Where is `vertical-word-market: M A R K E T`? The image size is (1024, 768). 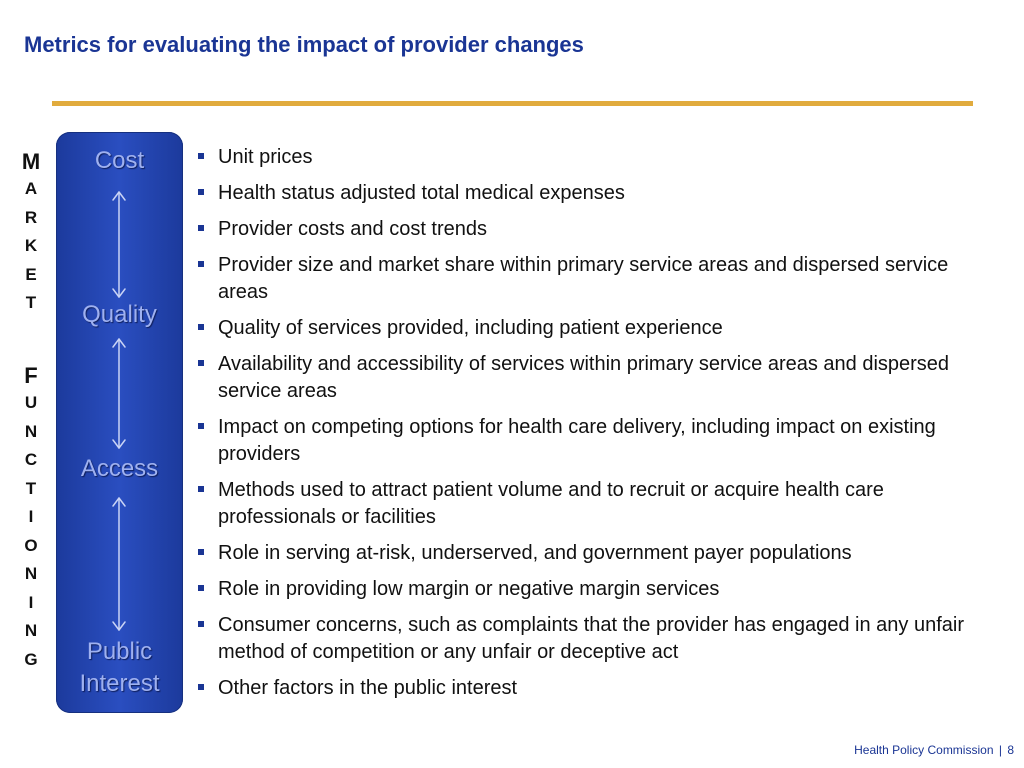 vertical-word-market: M A R K E T is located at coordinates (31, 233).